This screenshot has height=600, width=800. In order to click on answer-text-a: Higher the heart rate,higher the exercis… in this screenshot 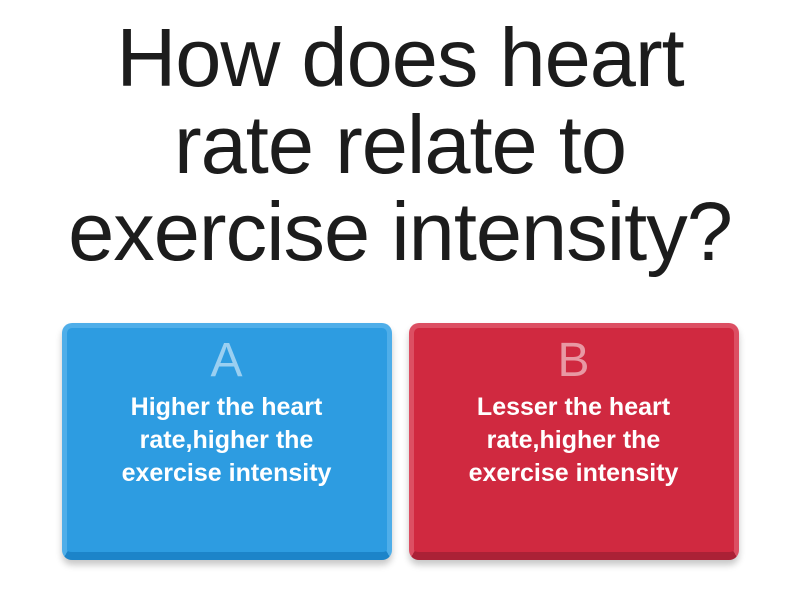, I will do `click(226, 440)`.